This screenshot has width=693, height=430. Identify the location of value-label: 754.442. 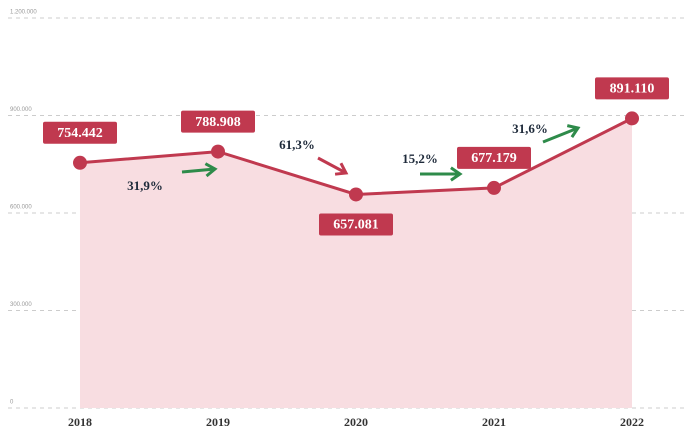
(80, 133).